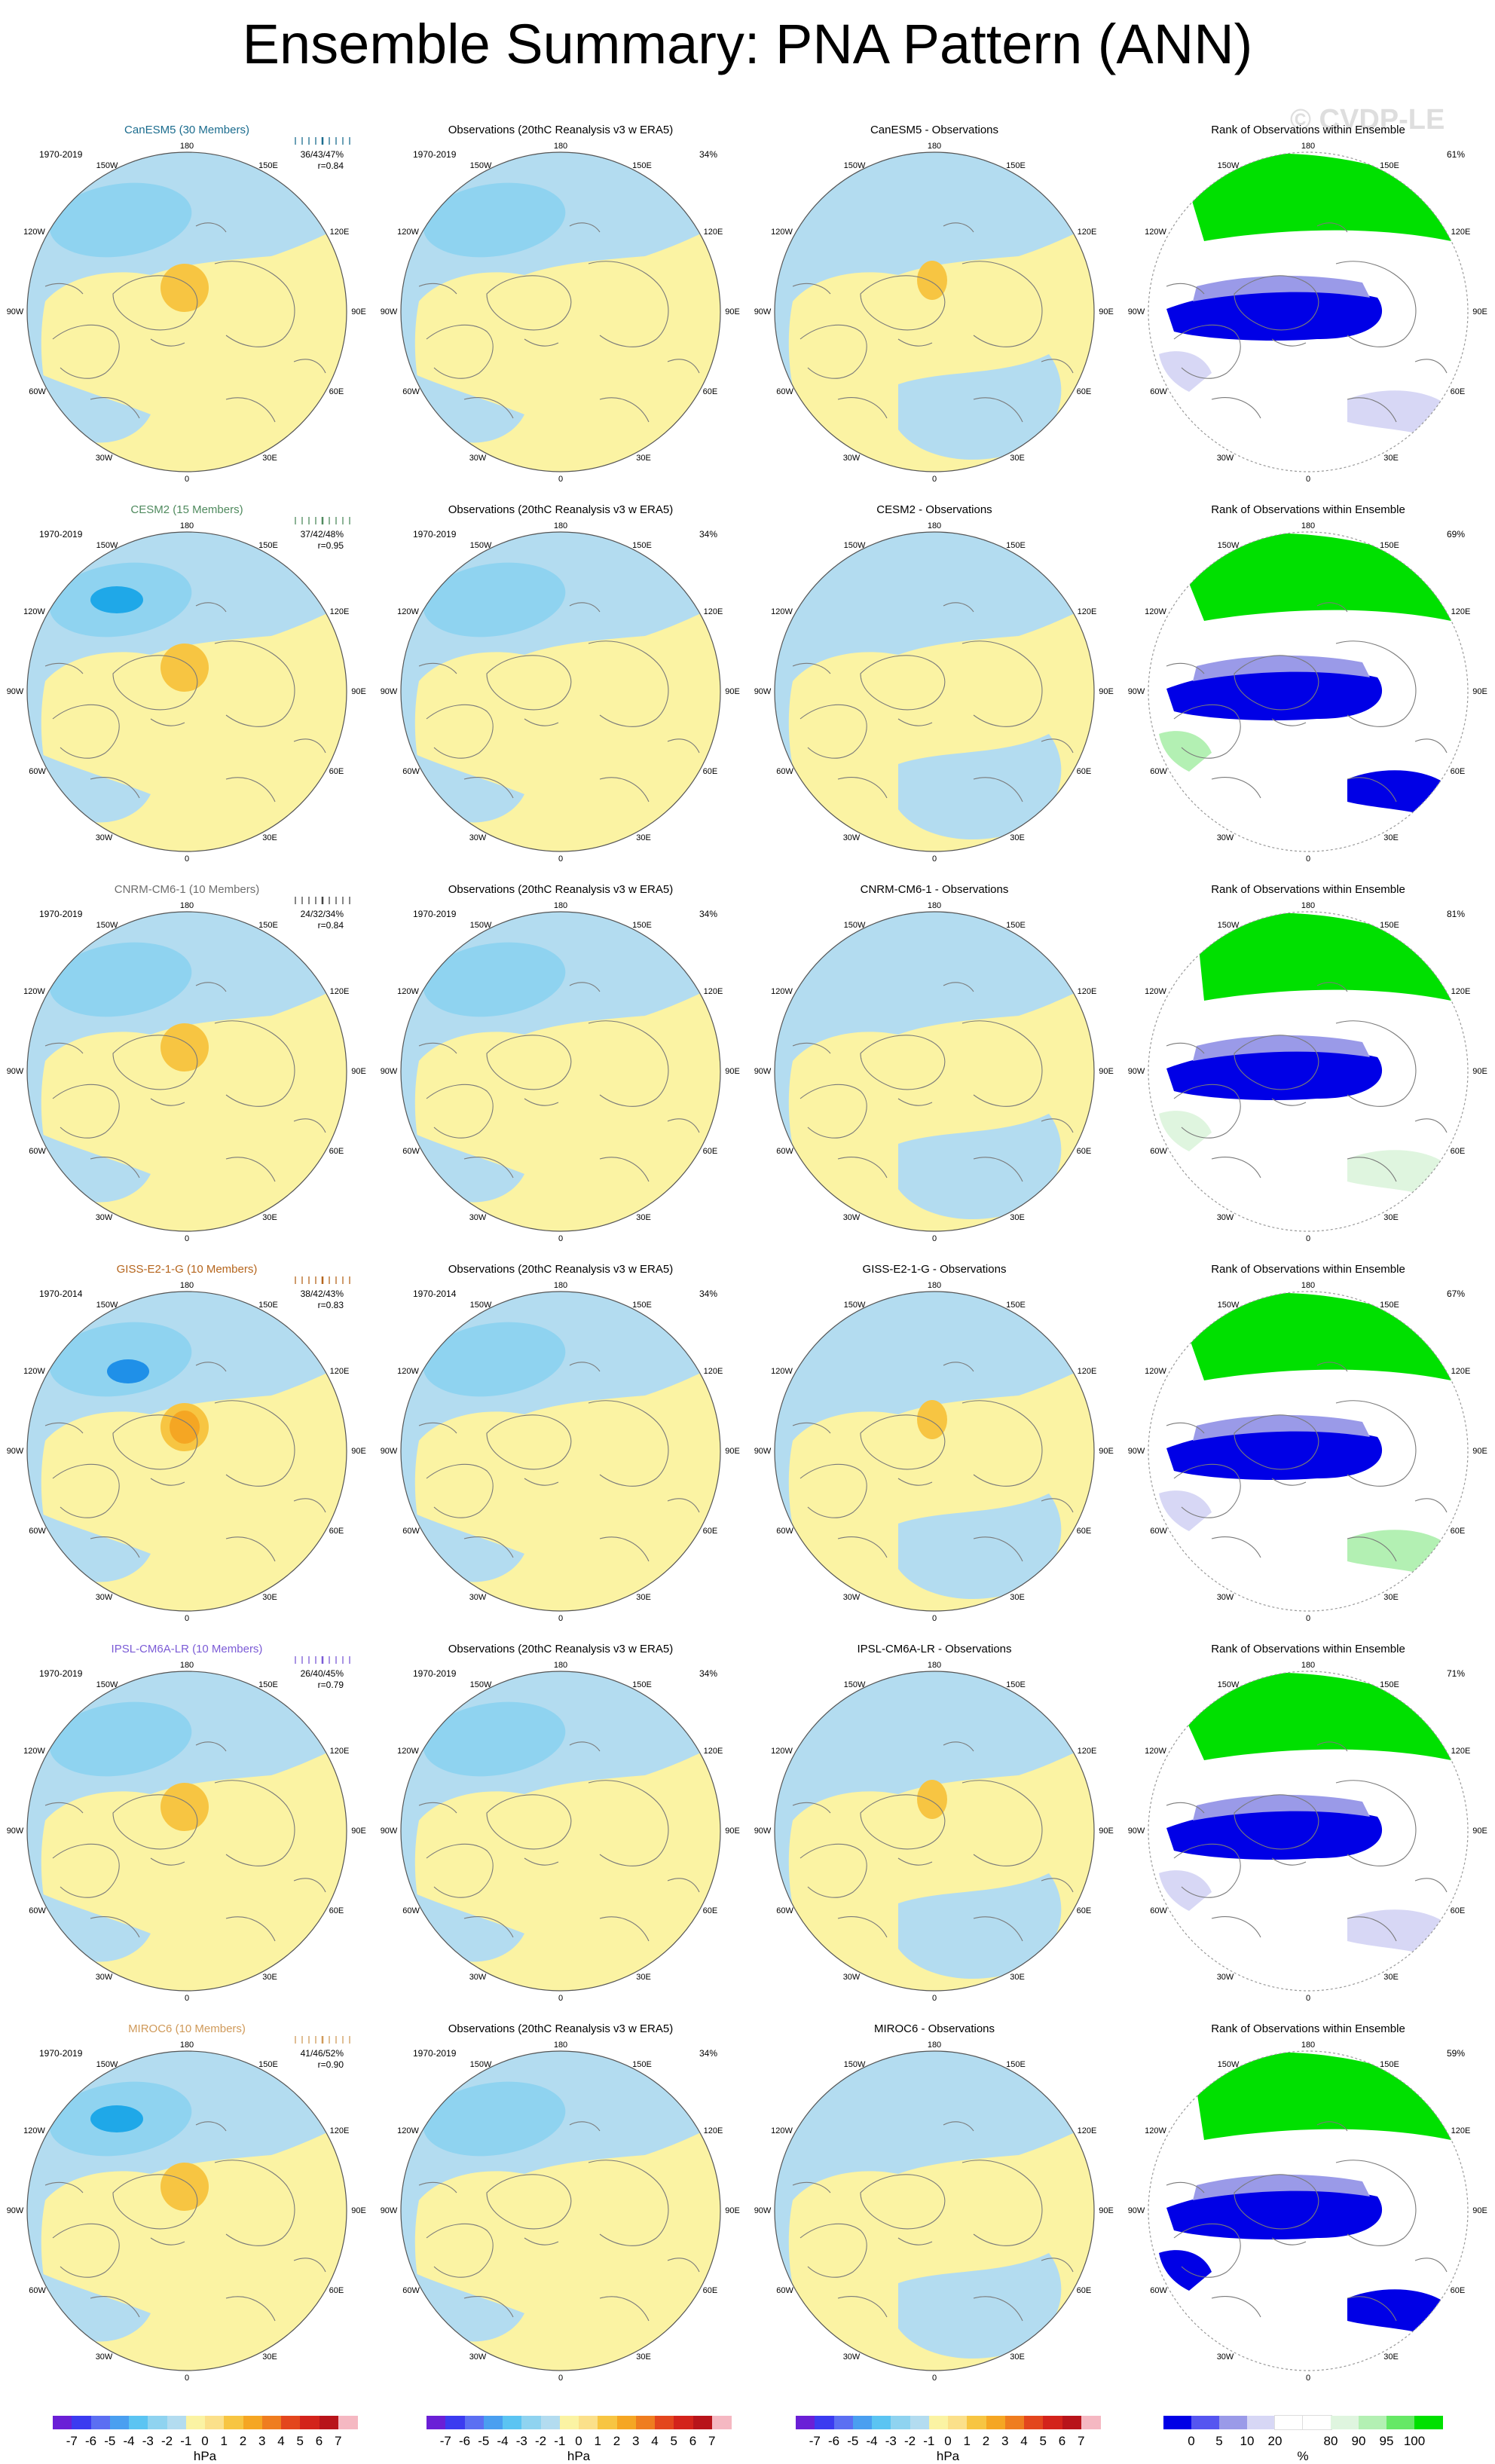 Image resolution: width=1495 pixels, height=2464 pixels. Describe the element at coordinates (948, 2456) in the screenshot. I see `colorbar-unit: hPa` at that location.